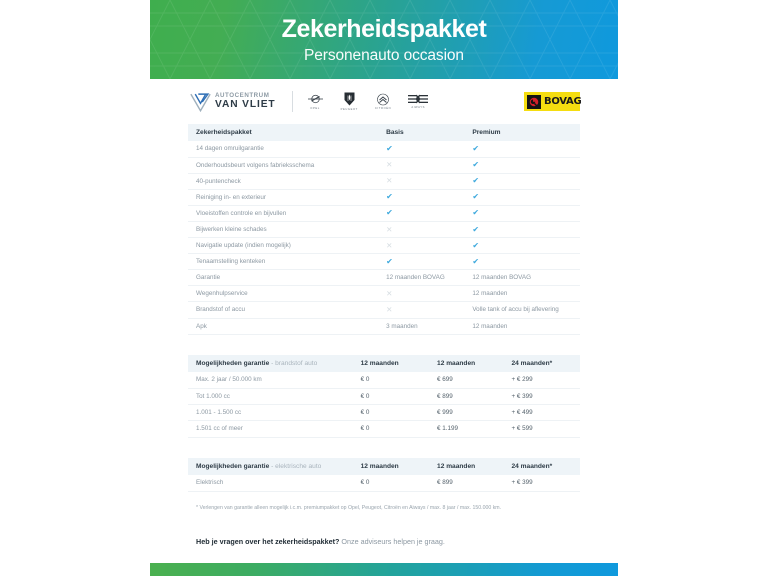 The image size is (768, 576). What do you see at coordinates (423, 326) in the screenshot?
I see `basis-value: 3 maanden` at bounding box center [423, 326].